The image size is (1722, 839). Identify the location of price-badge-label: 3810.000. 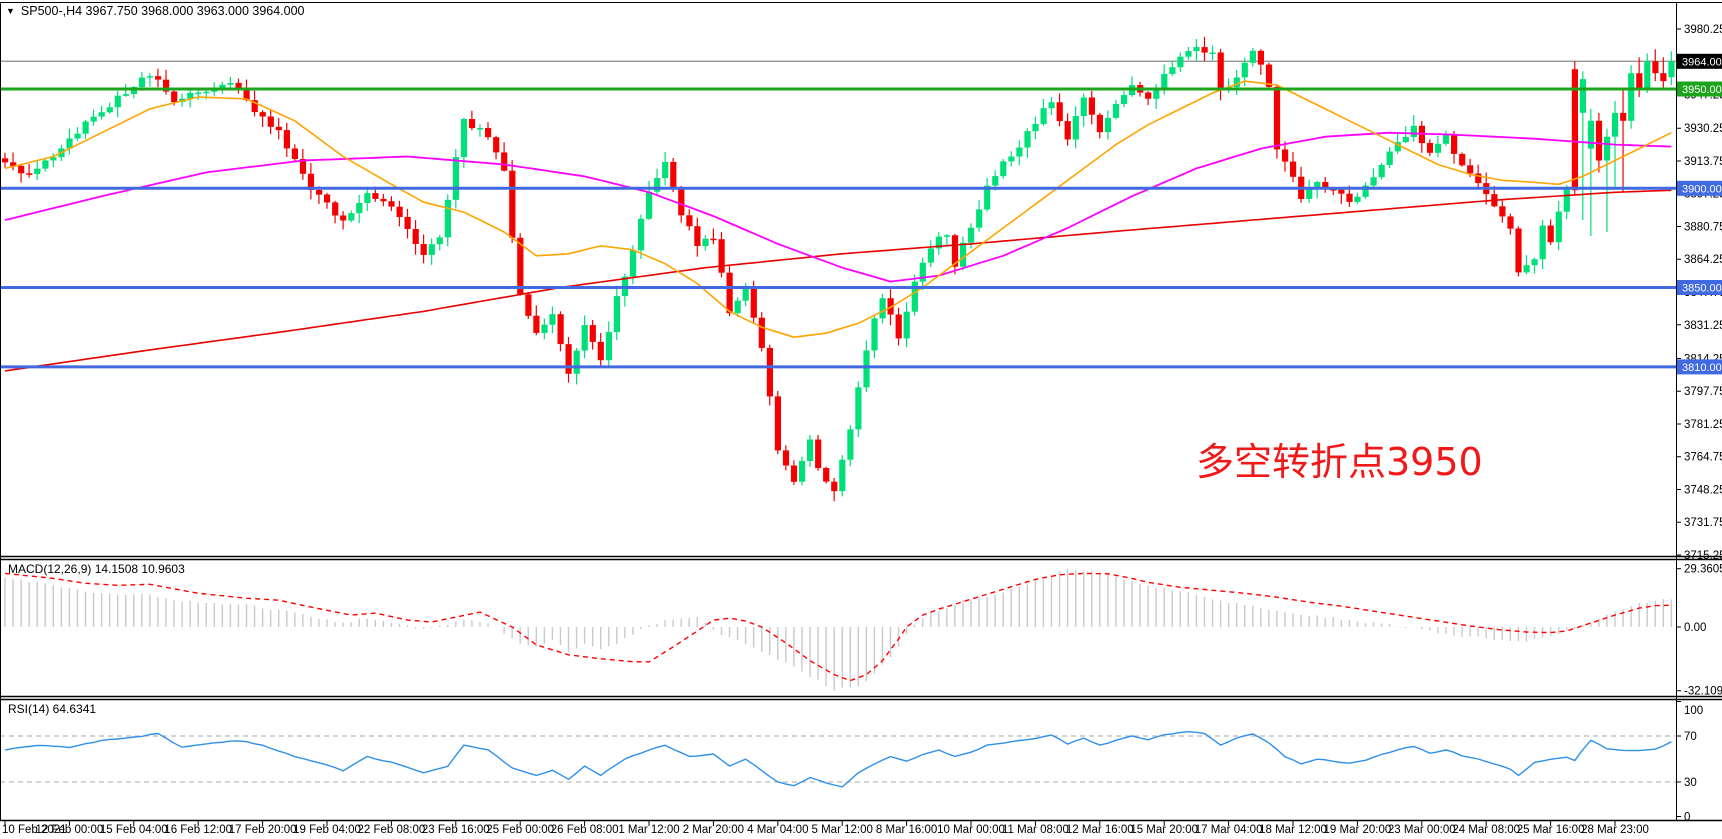
(1702, 368).